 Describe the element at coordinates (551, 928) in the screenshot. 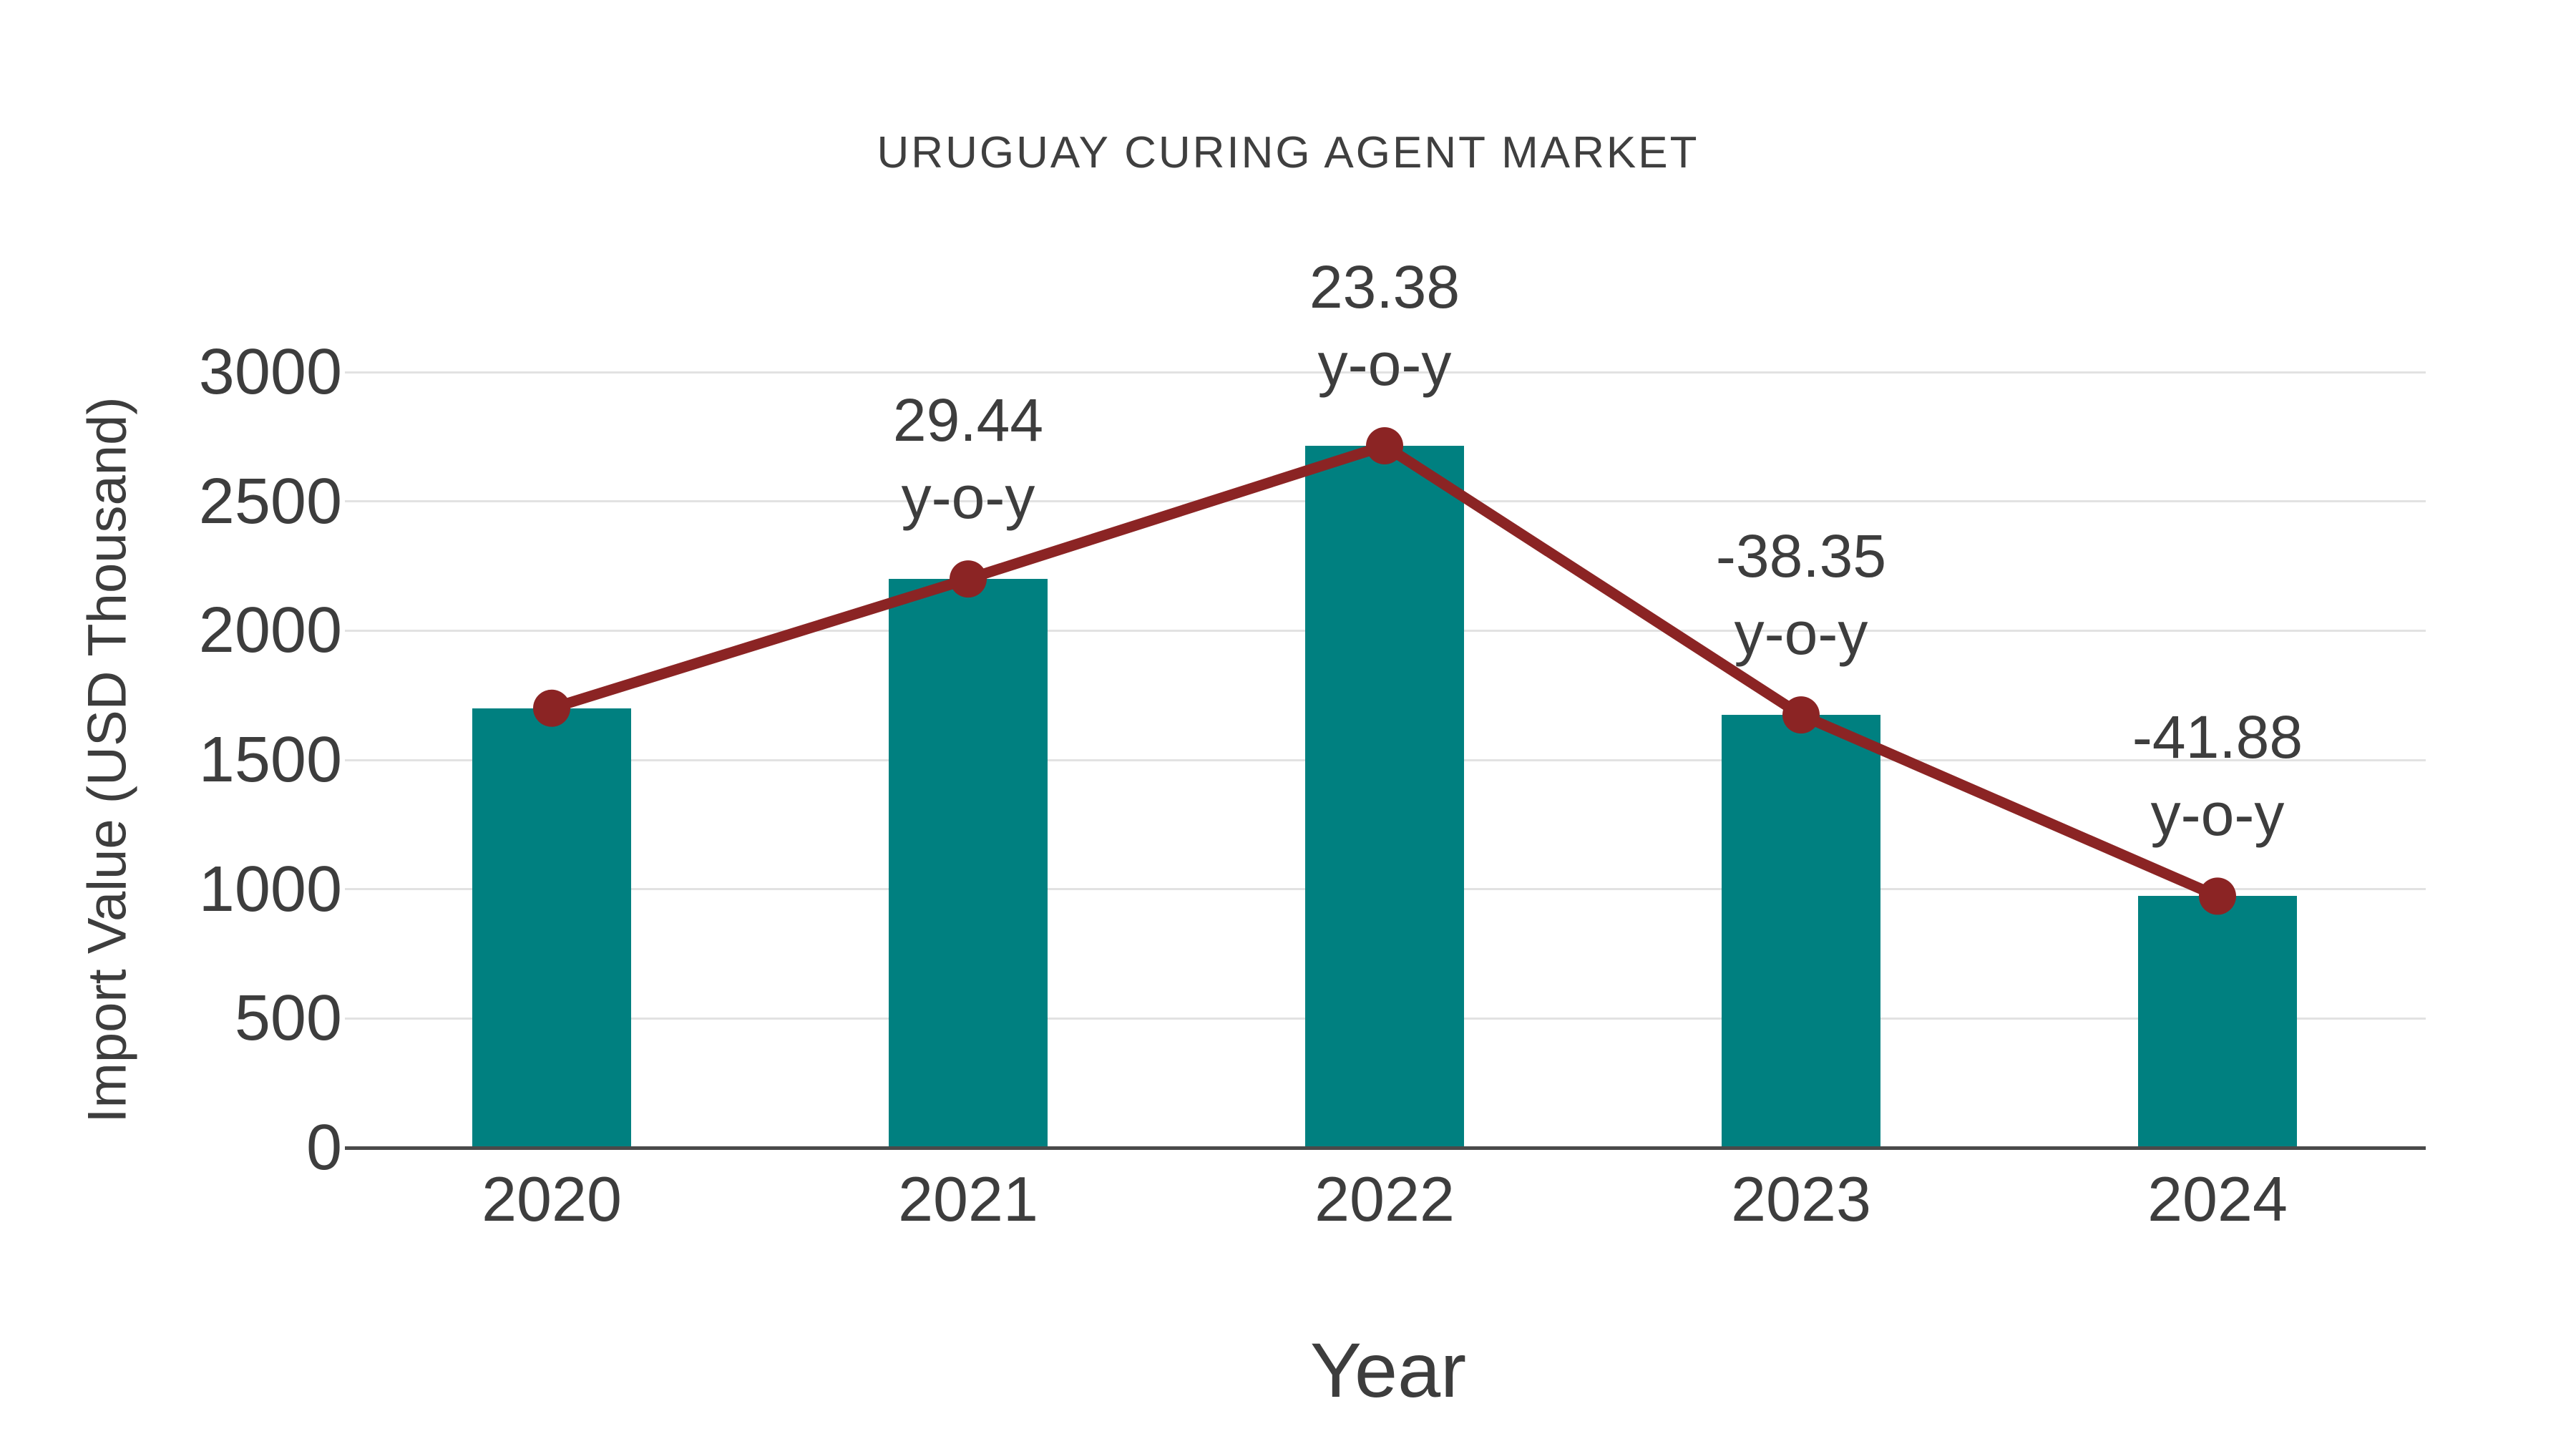

I see `bar-2020` at that location.